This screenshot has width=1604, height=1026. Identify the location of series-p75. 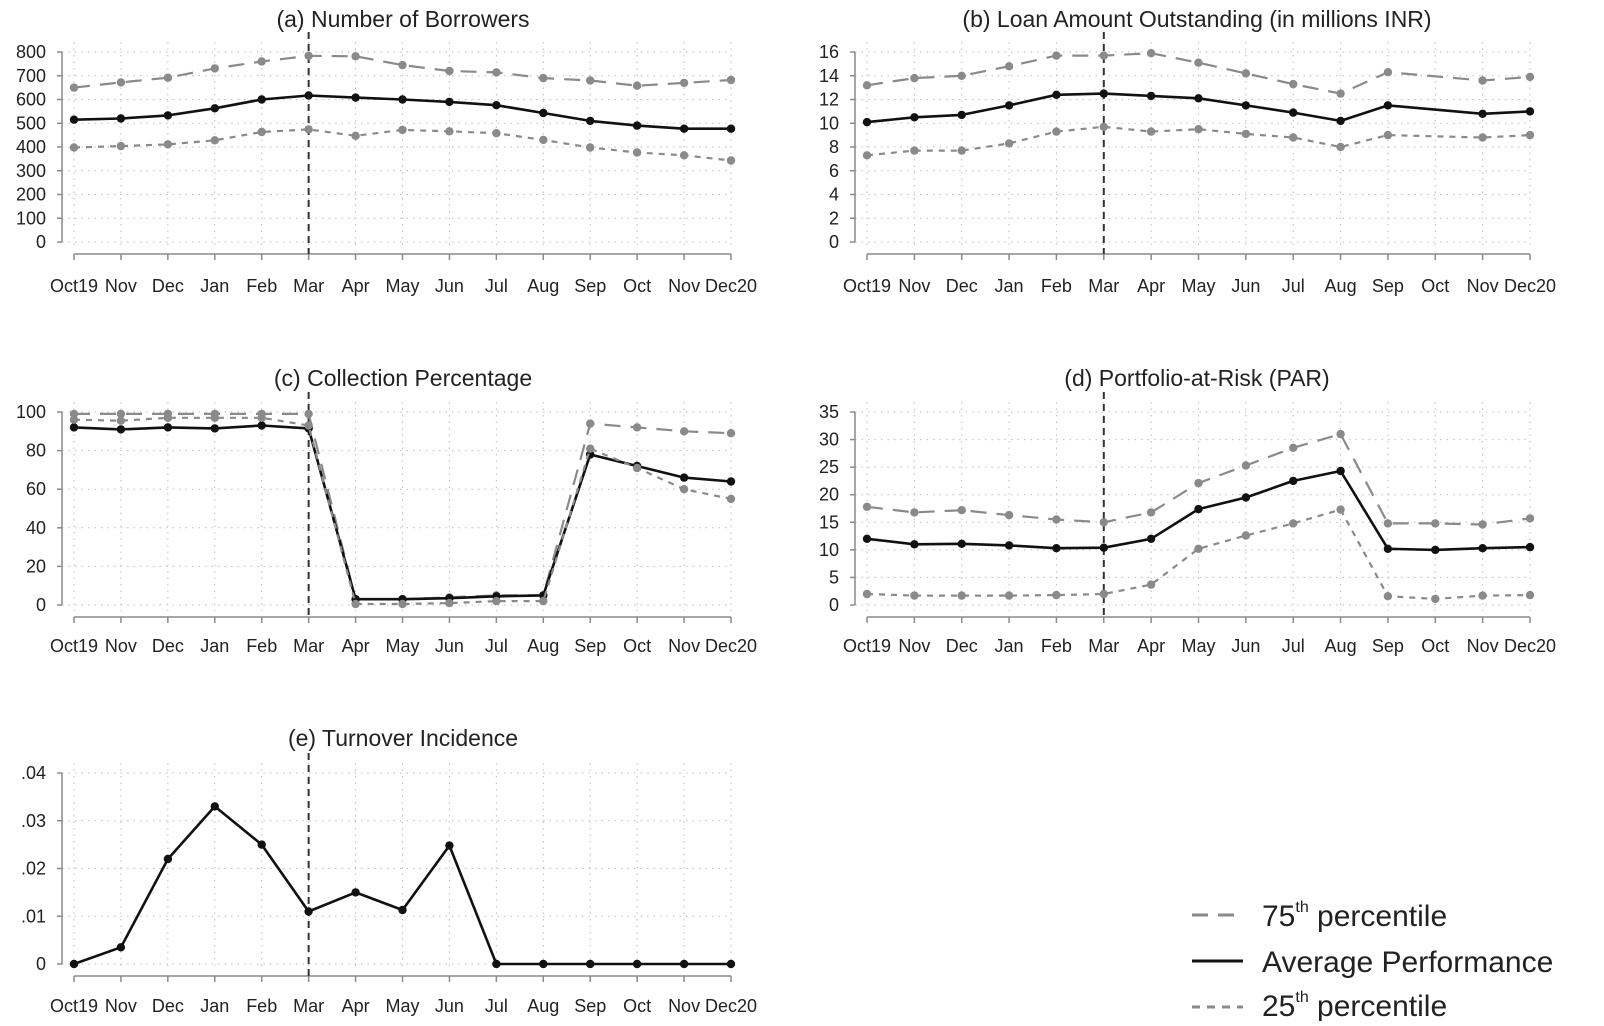
(1198, 73).